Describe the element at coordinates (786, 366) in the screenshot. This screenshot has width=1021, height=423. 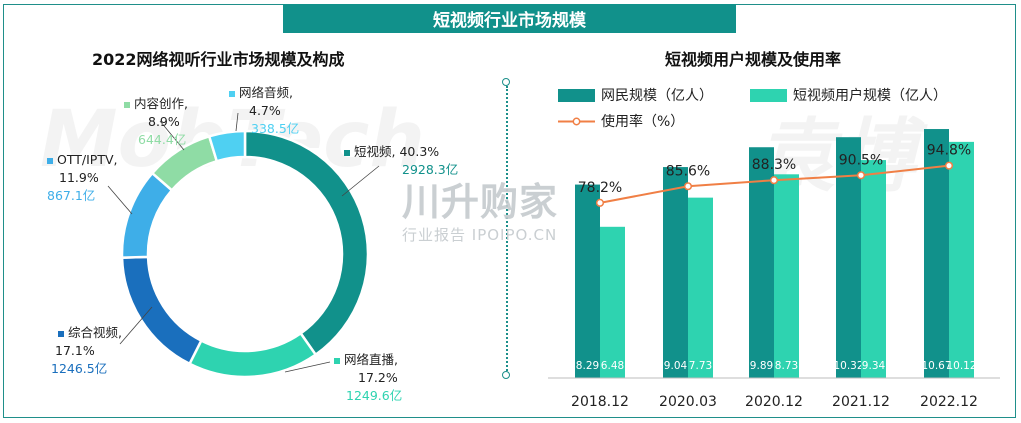
I see `bar-value-label-short-video-users-2: 8.73` at that location.